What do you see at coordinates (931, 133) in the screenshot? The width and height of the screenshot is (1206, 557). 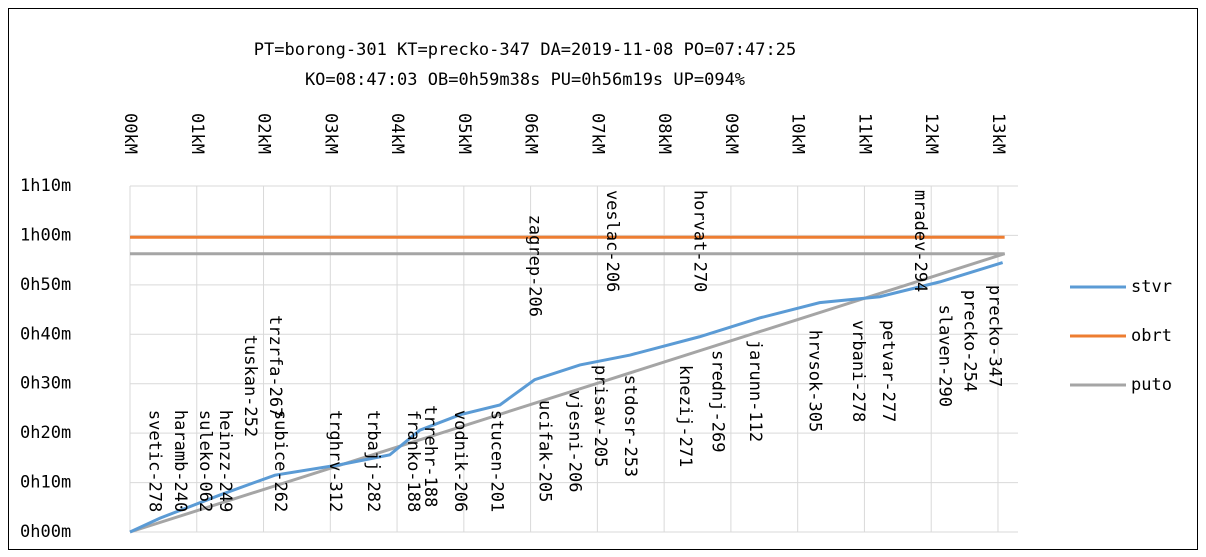 I see `x-tick-label: 12kM` at bounding box center [931, 133].